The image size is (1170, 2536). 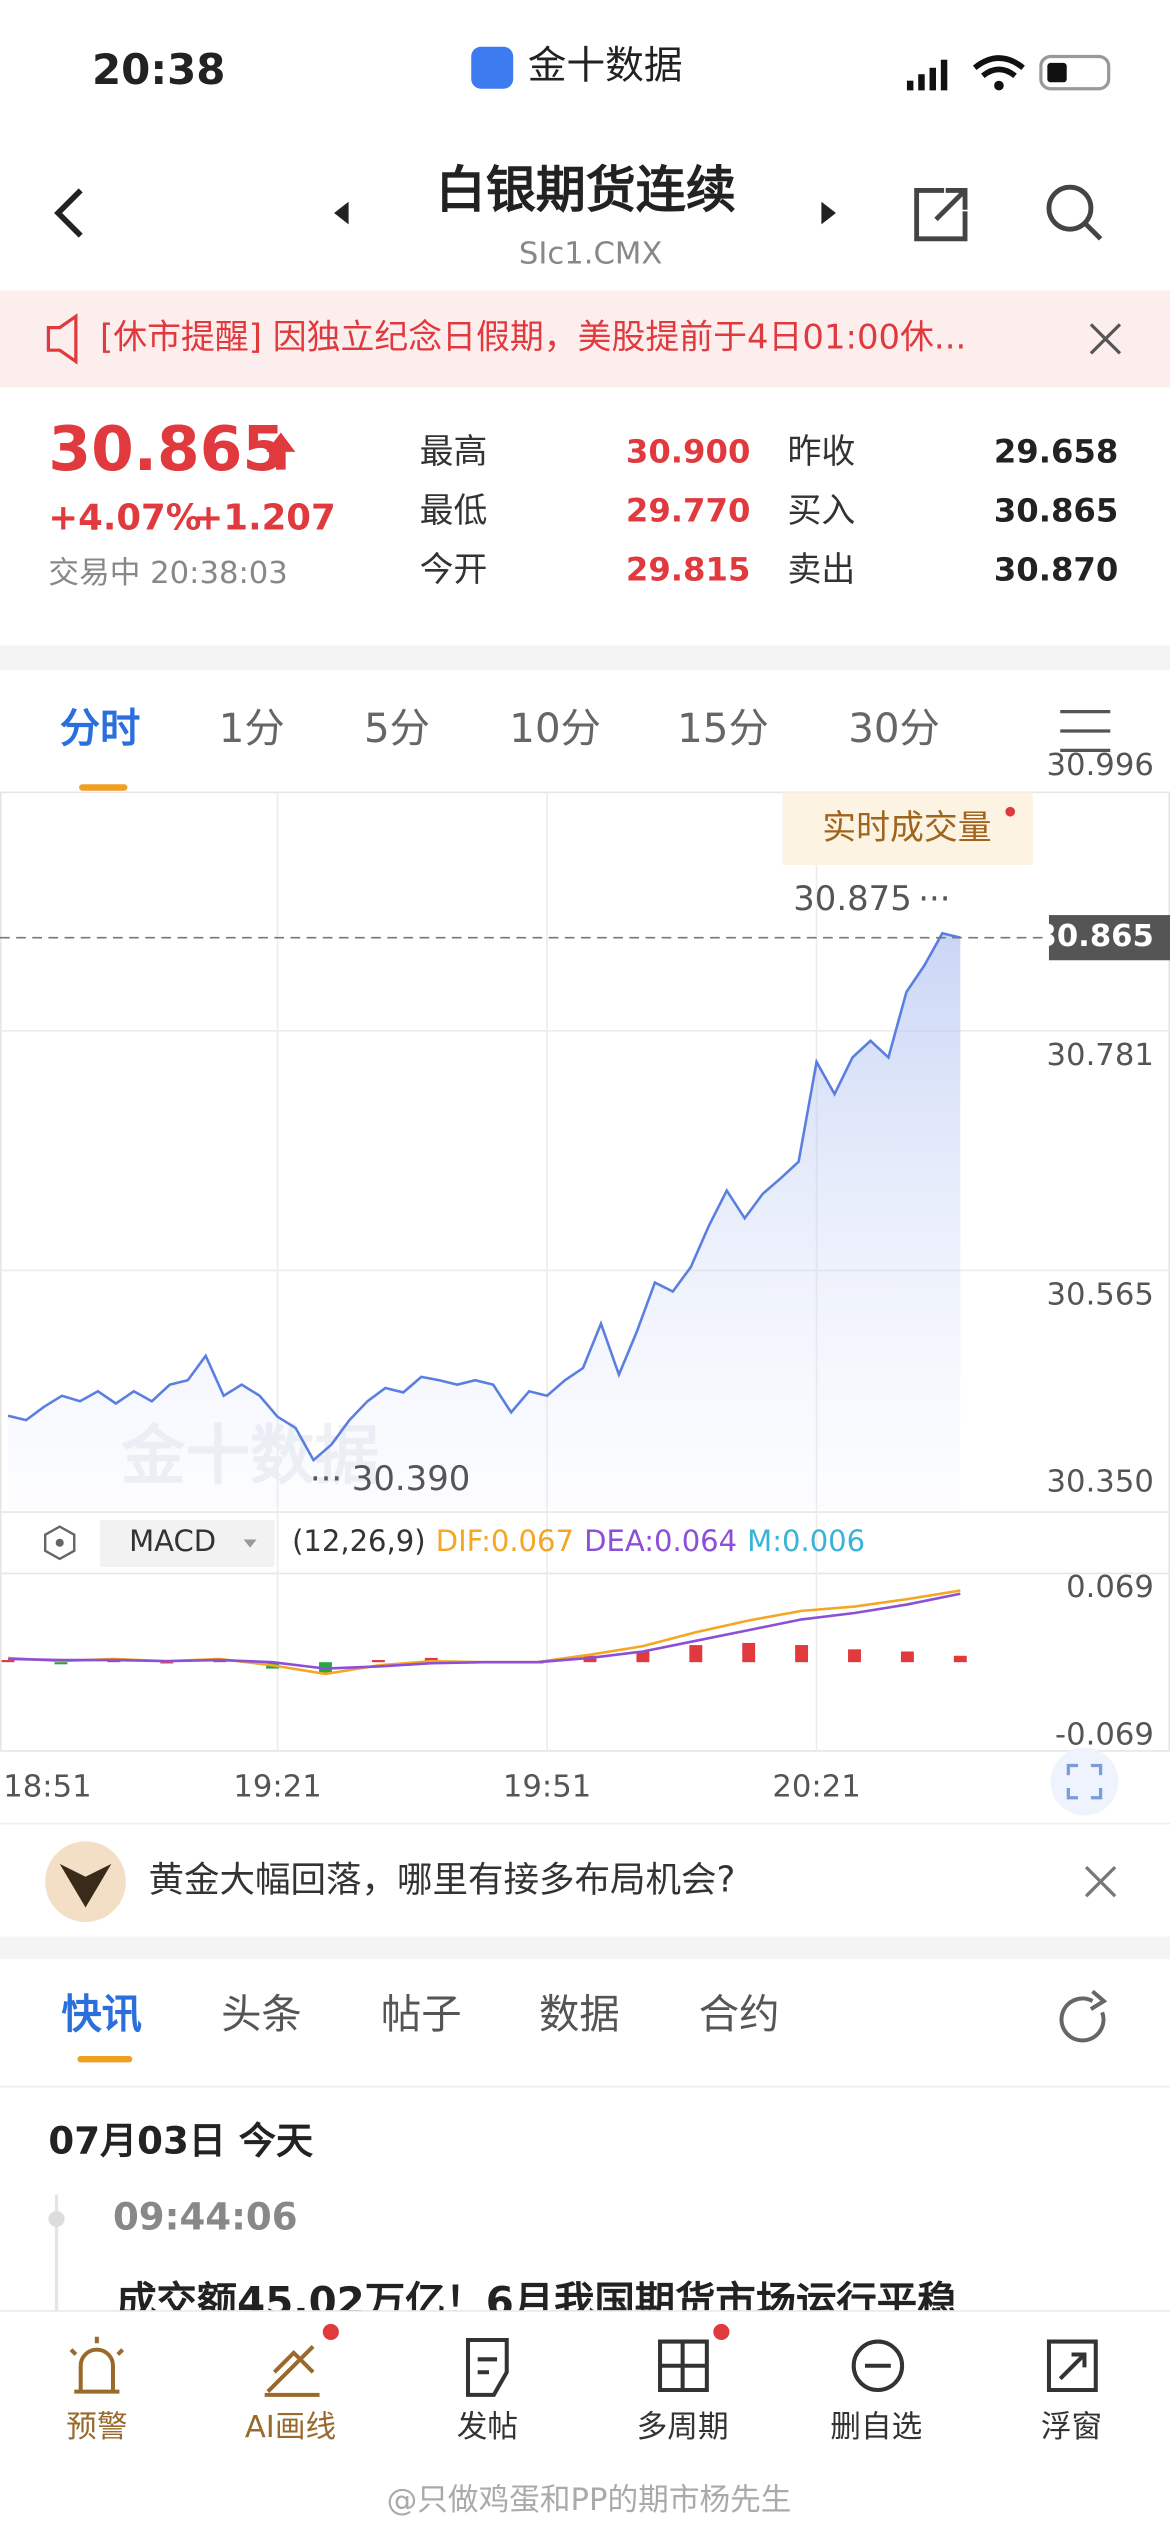 I want to click on nav-label: 预警, so click(x=96, y=2427).